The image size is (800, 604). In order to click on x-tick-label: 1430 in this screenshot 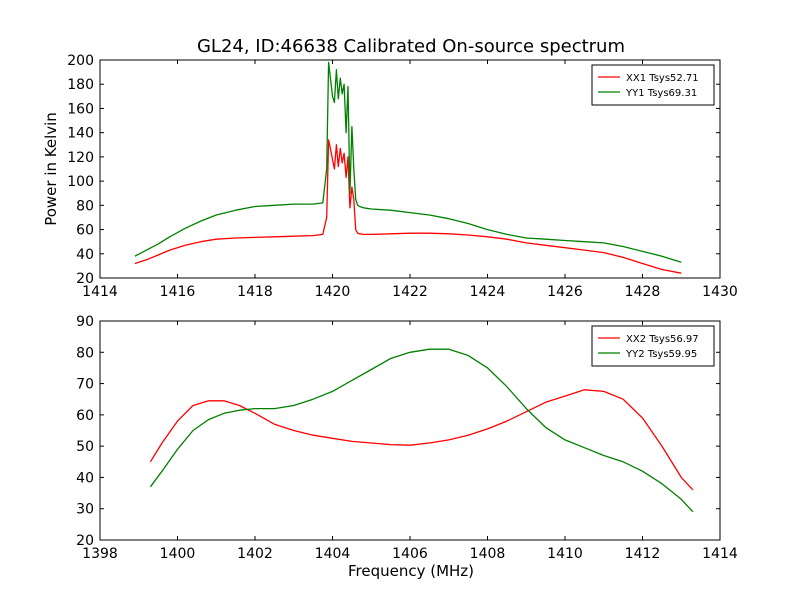, I will do `click(720, 292)`.